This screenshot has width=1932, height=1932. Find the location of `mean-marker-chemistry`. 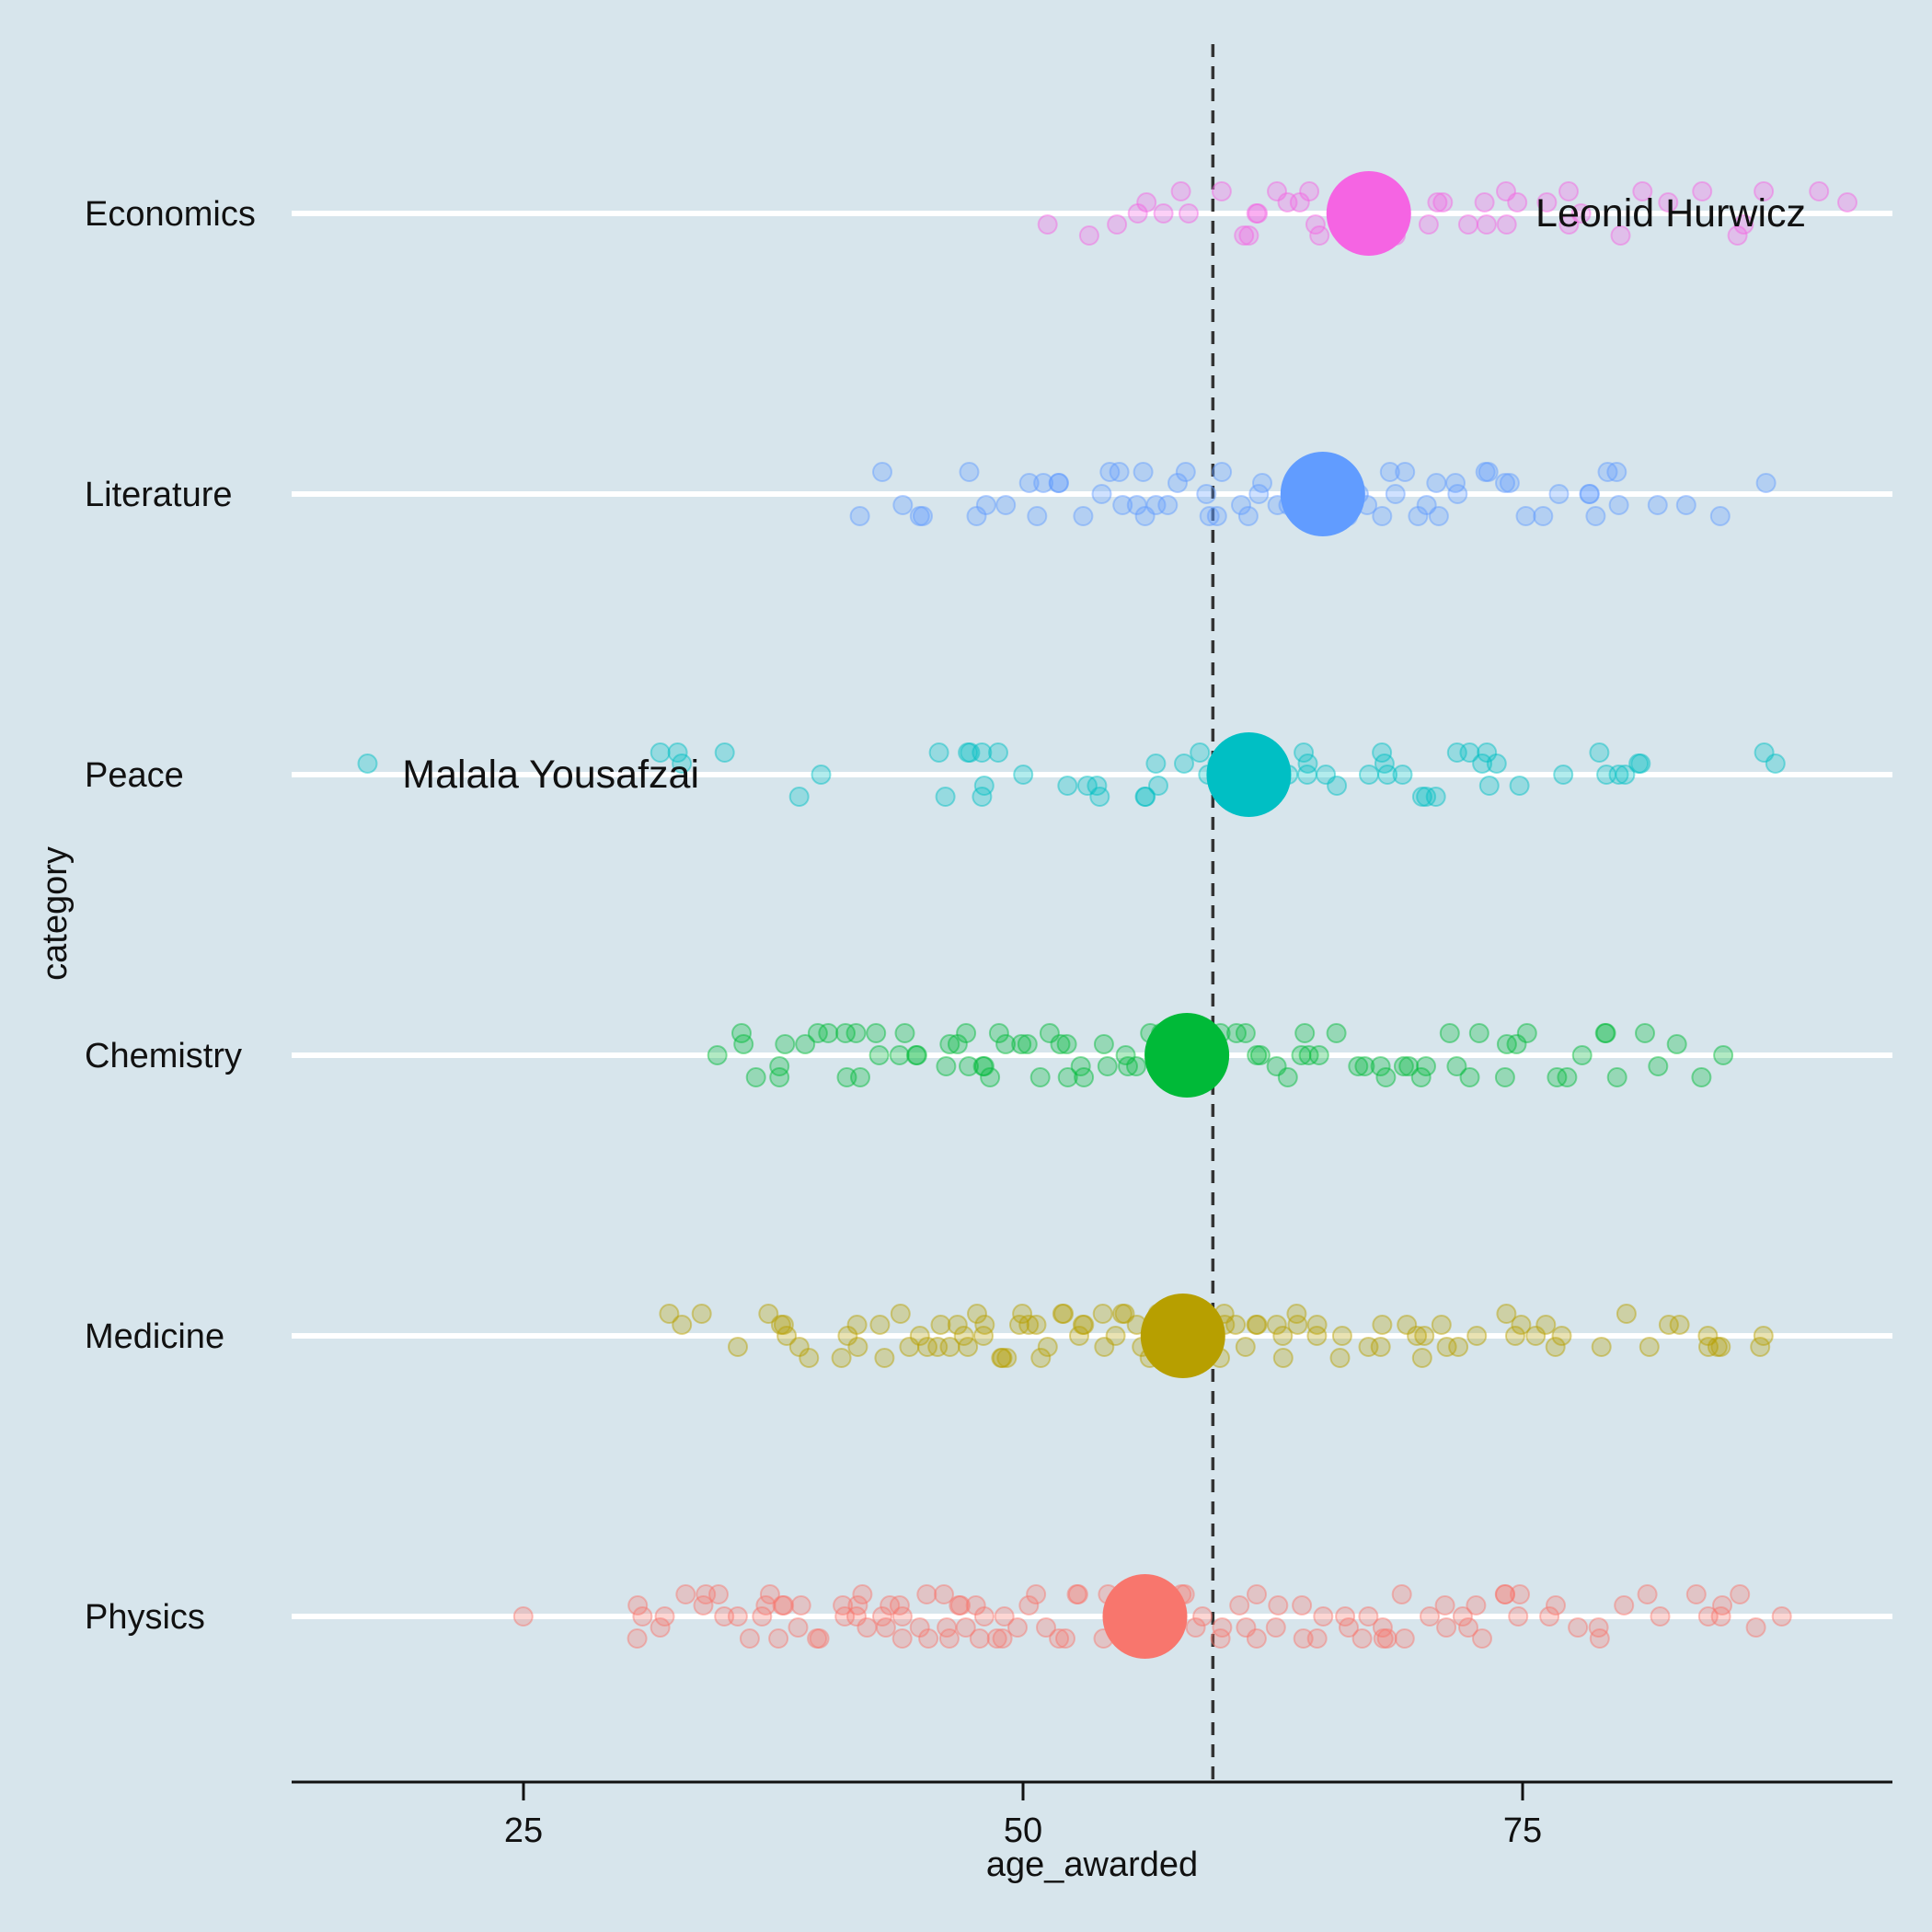

mean-marker-chemistry is located at coordinates (1187, 1055).